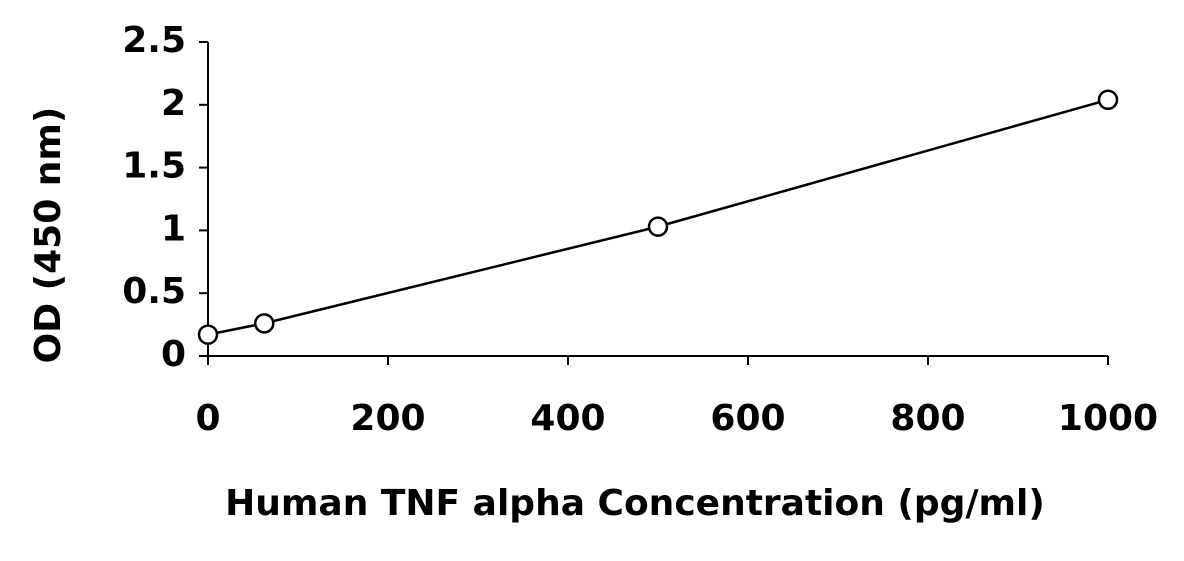  Describe the element at coordinates (173, 354) in the screenshot. I see `y-tick-label: 0` at that location.